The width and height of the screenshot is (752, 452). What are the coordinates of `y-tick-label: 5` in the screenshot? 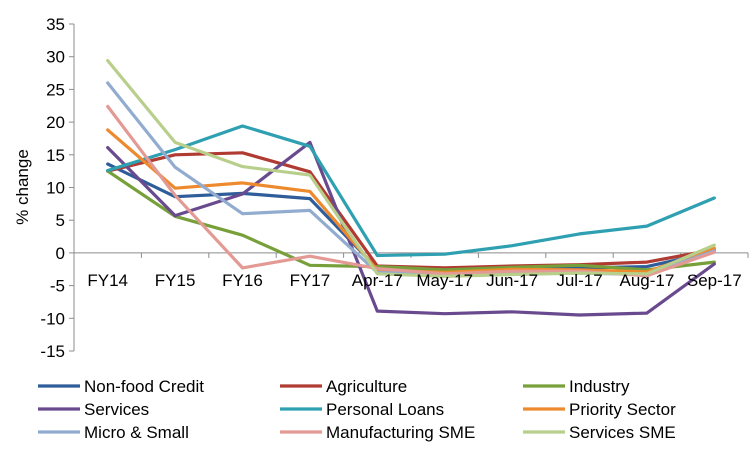 It's located at (60, 220).